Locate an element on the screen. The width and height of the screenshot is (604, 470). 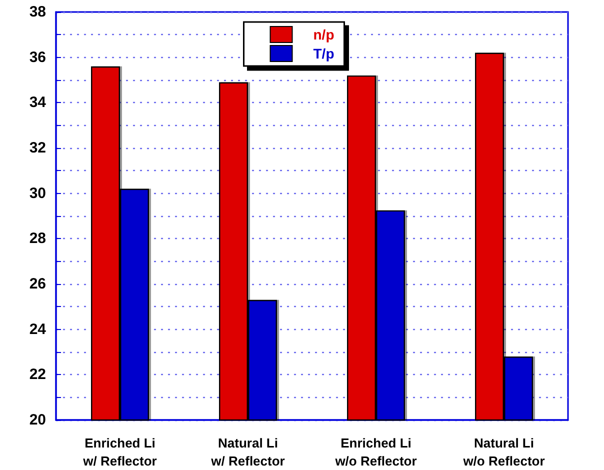
y-tick-label: 28 is located at coordinates (37, 239).